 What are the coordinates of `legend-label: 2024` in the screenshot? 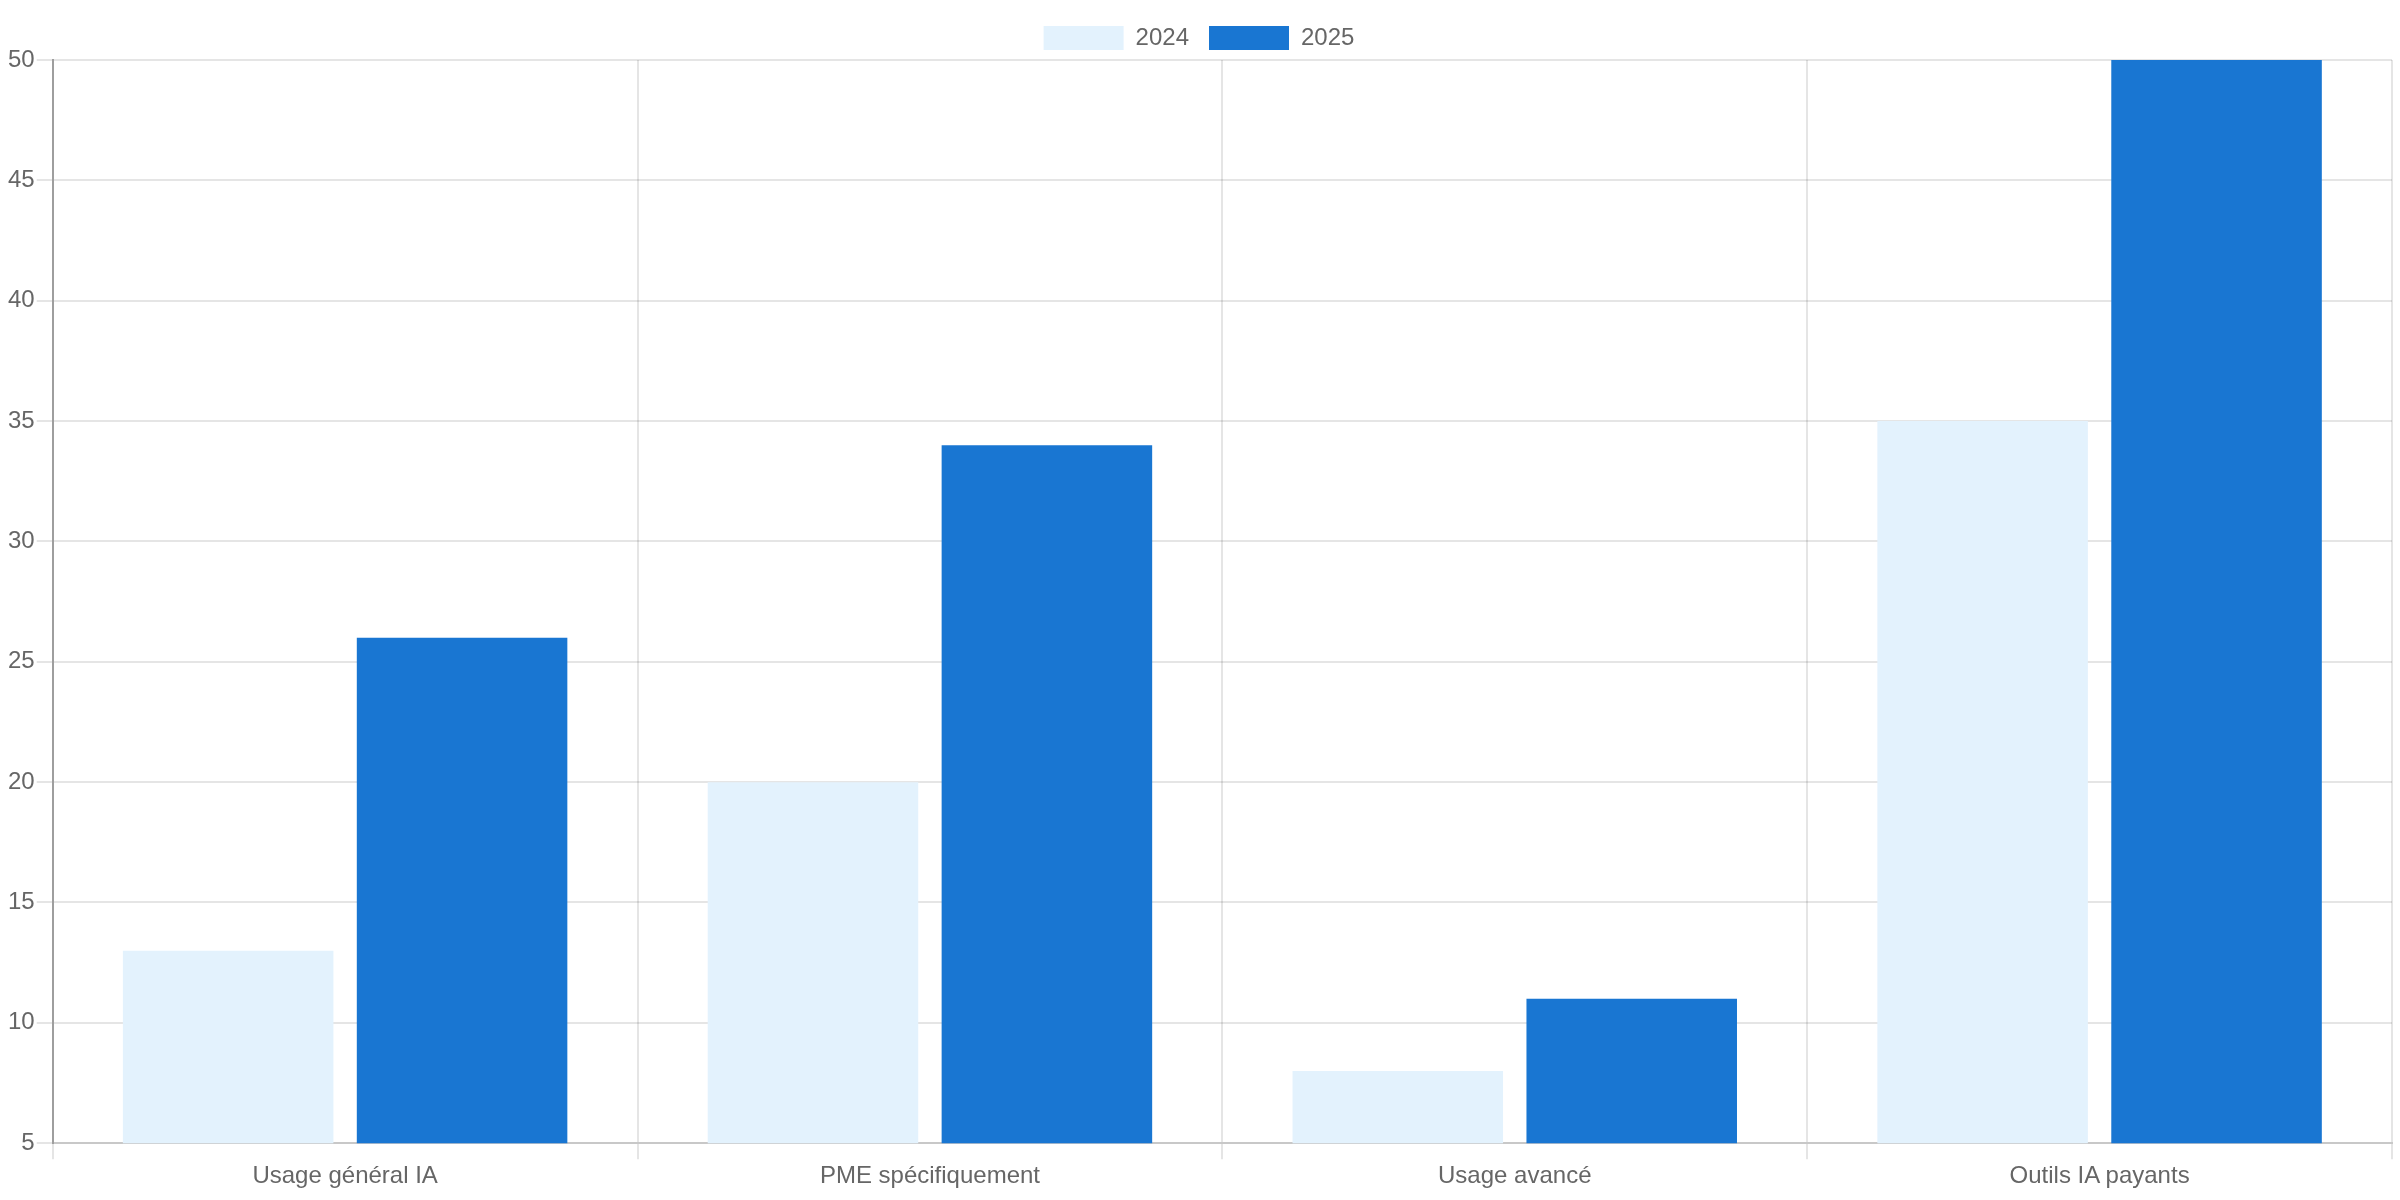 It's located at (1162, 36).